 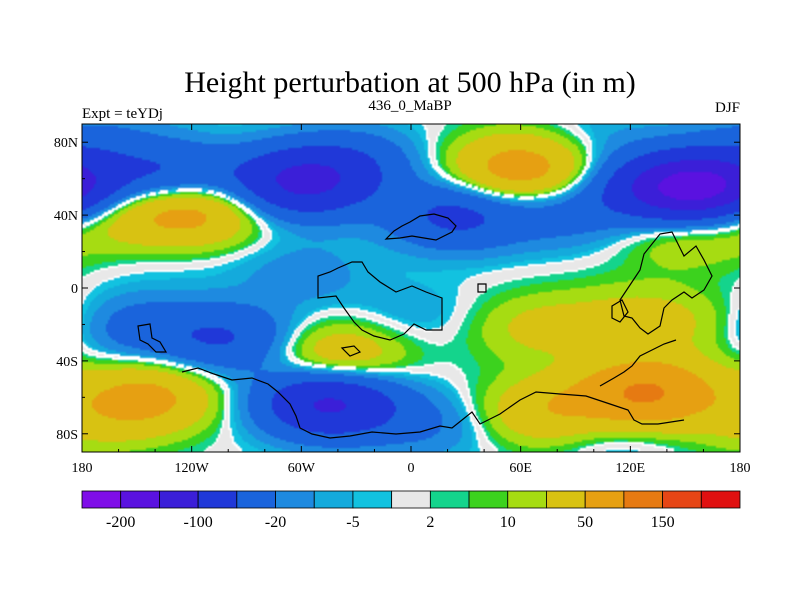 I want to click on subtitle-left: Expt = teYDj, so click(x=122, y=114).